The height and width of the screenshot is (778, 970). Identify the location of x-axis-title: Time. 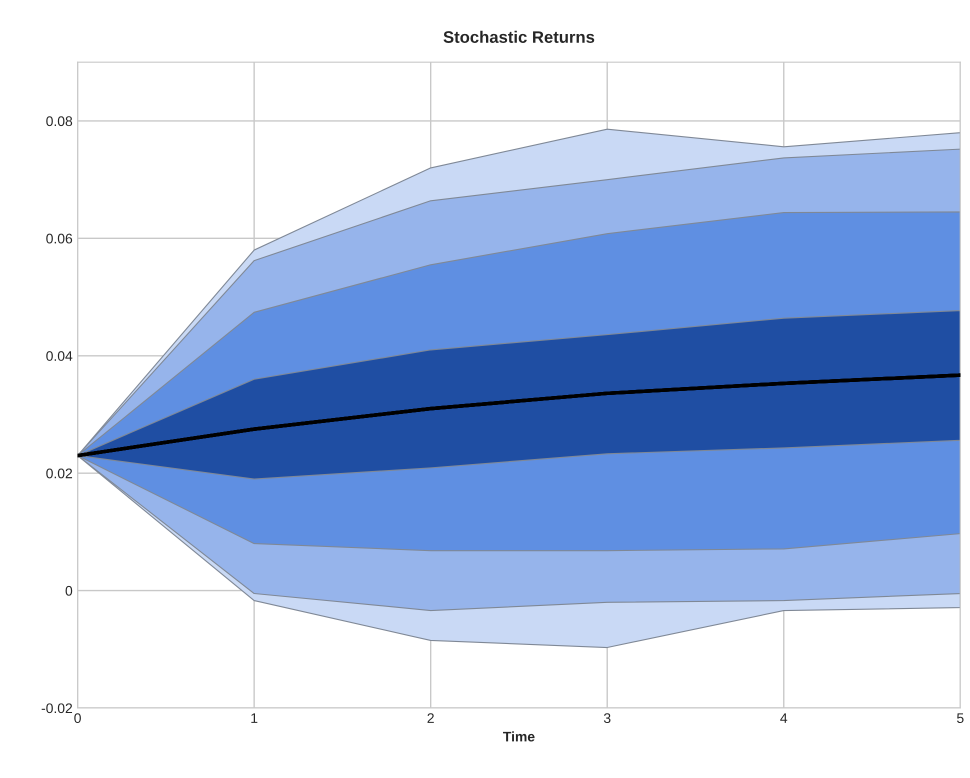
(519, 736).